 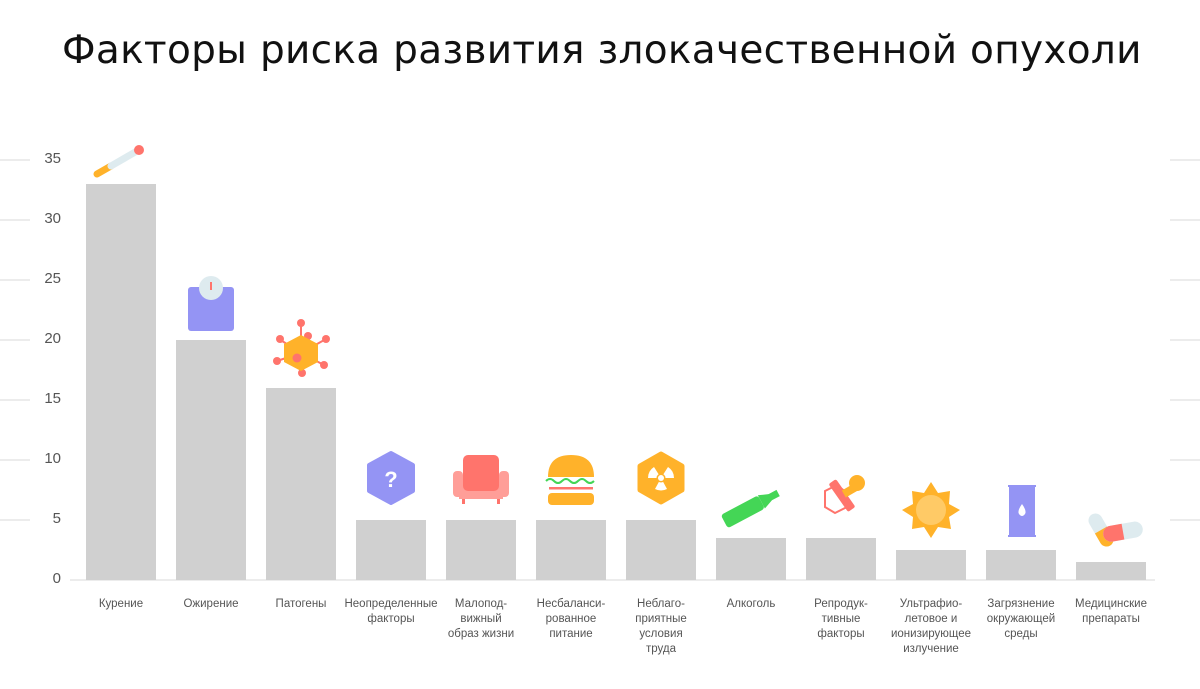 I want to click on barrel-icon, so click(x=1021, y=513).